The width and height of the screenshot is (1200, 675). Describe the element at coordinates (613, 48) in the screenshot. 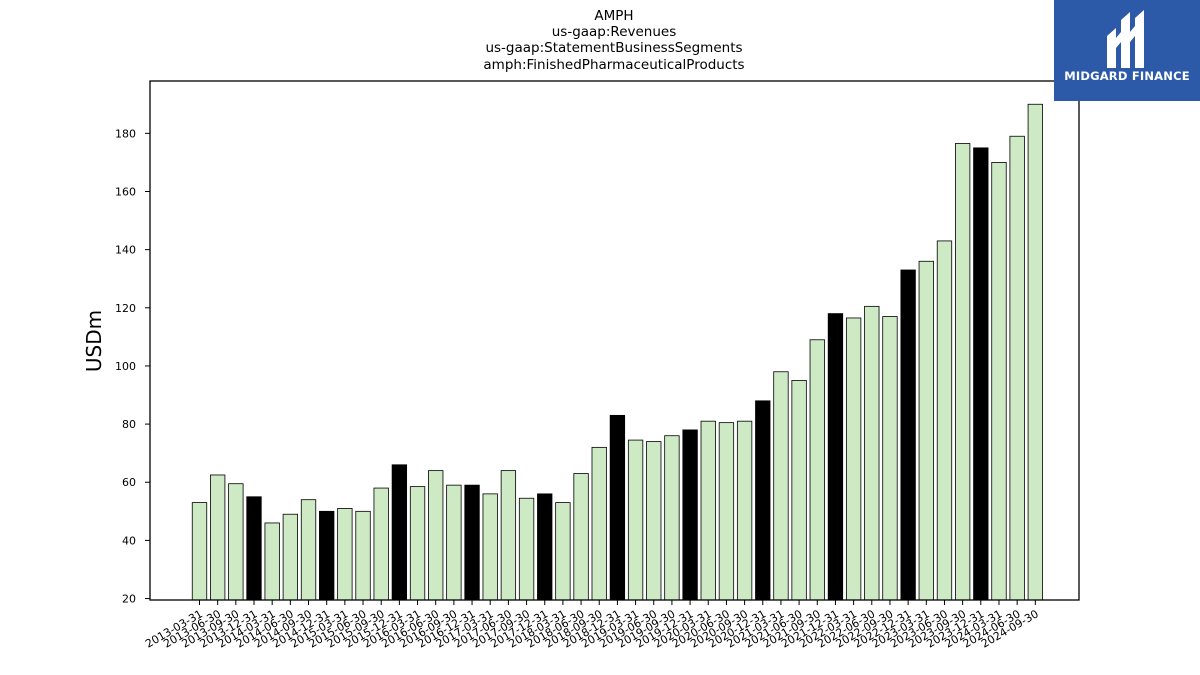

I see `chart-subtitle-2: us-gaap:StatementBusinessSegments` at that location.